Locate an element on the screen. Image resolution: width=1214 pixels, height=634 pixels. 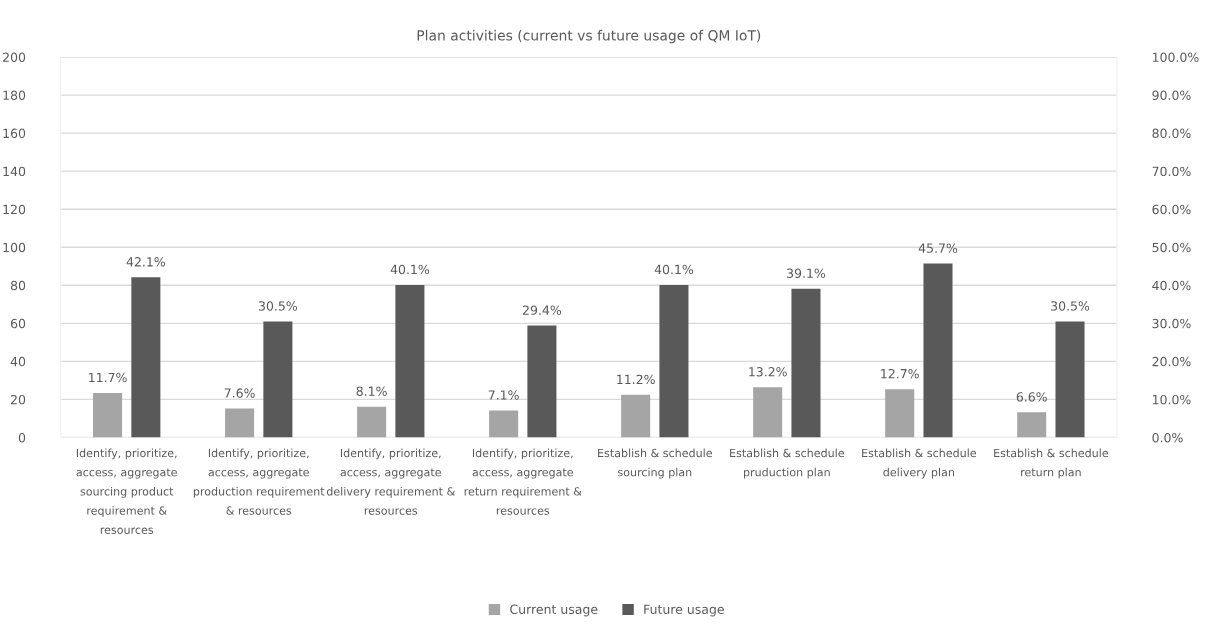
y2-tick-label: 20.0% is located at coordinates (1171, 361).